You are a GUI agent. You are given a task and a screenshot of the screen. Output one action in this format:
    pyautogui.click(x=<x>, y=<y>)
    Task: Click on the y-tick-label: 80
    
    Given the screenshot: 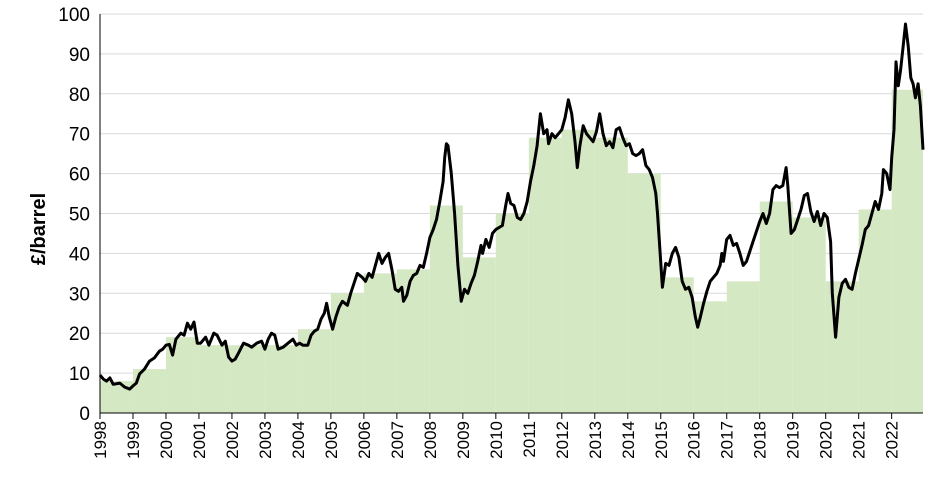 What is the action you would take?
    pyautogui.click(x=79, y=95)
    